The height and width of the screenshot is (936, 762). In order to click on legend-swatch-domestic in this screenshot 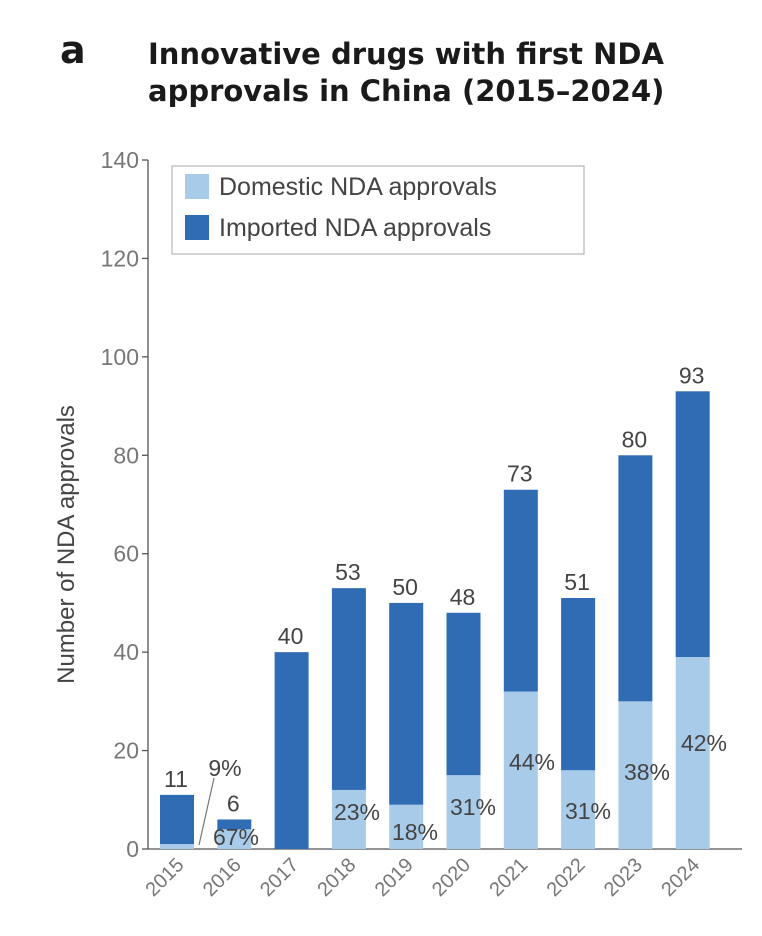, I will do `click(197, 186)`.